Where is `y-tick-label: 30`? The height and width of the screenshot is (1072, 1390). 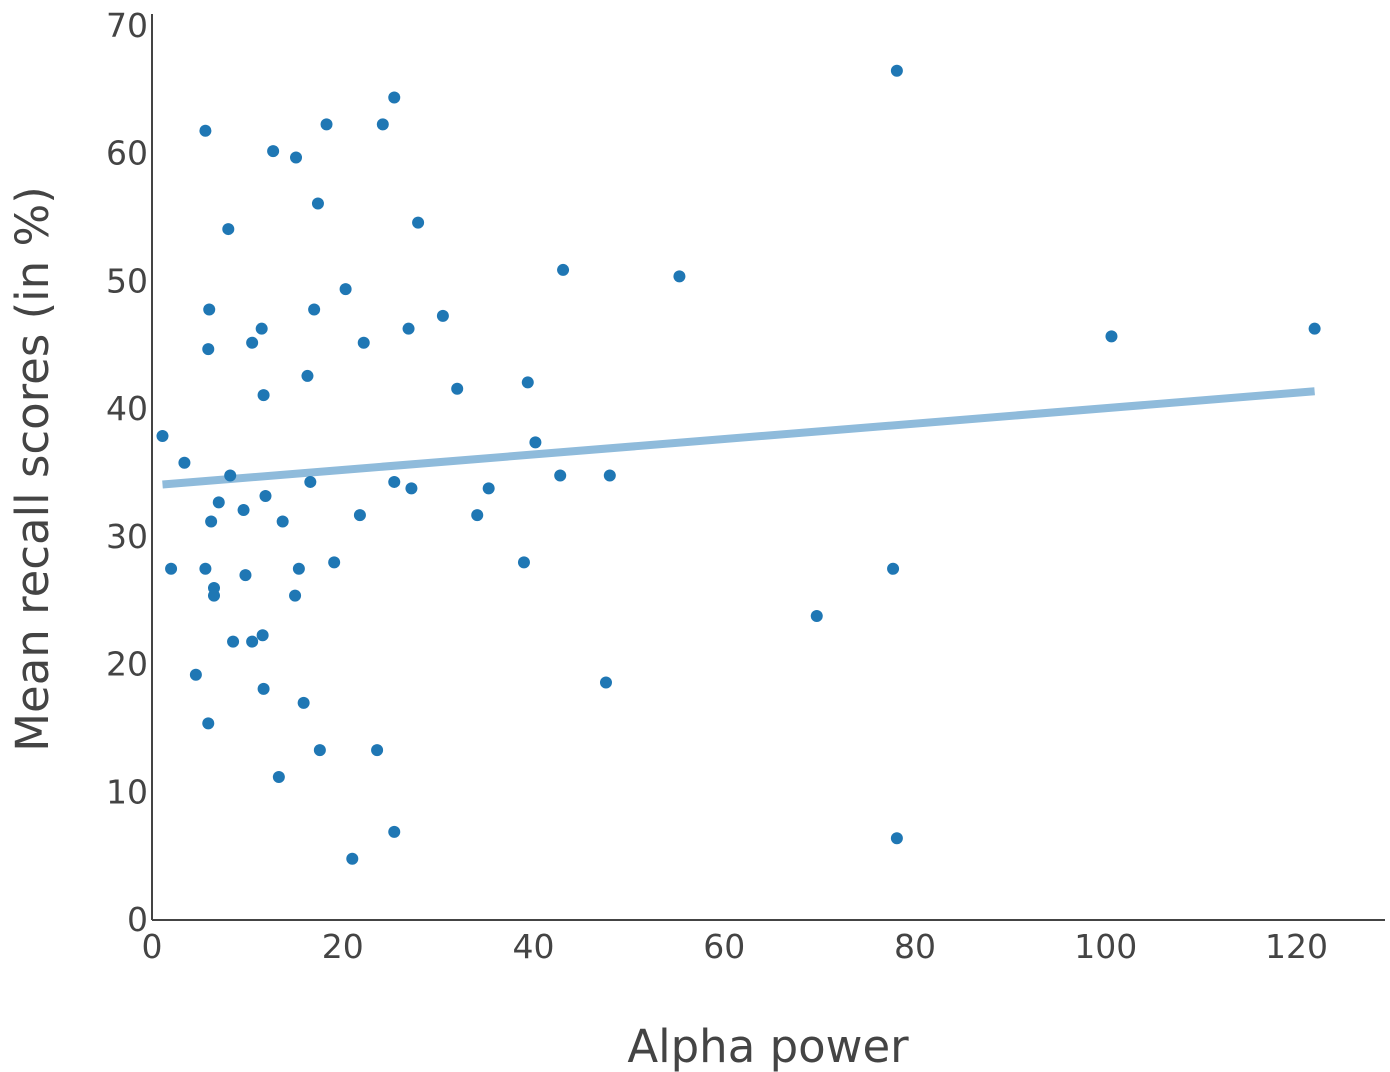 y-tick-label: 30 is located at coordinates (127, 536).